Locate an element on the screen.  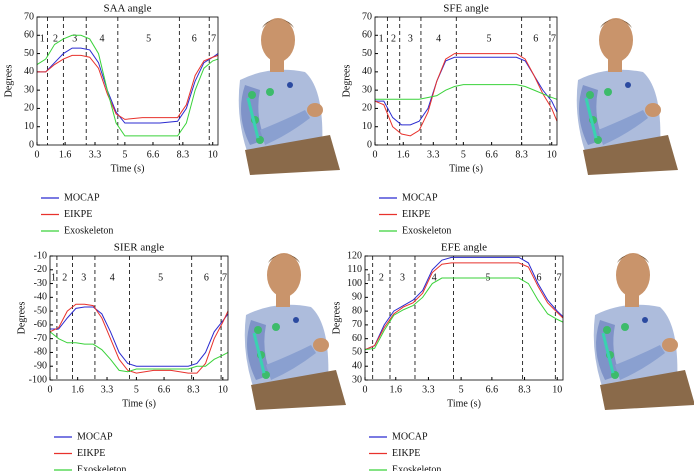
y-tick-label: 80 is located at coordinates (357, 310).